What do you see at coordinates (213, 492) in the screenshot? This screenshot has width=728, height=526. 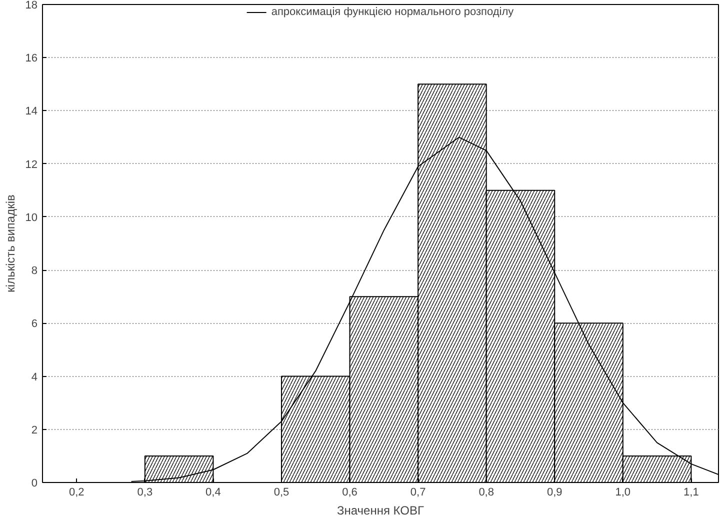 I see `x-tick-label: 0,4` at bounding box center [213, 492].